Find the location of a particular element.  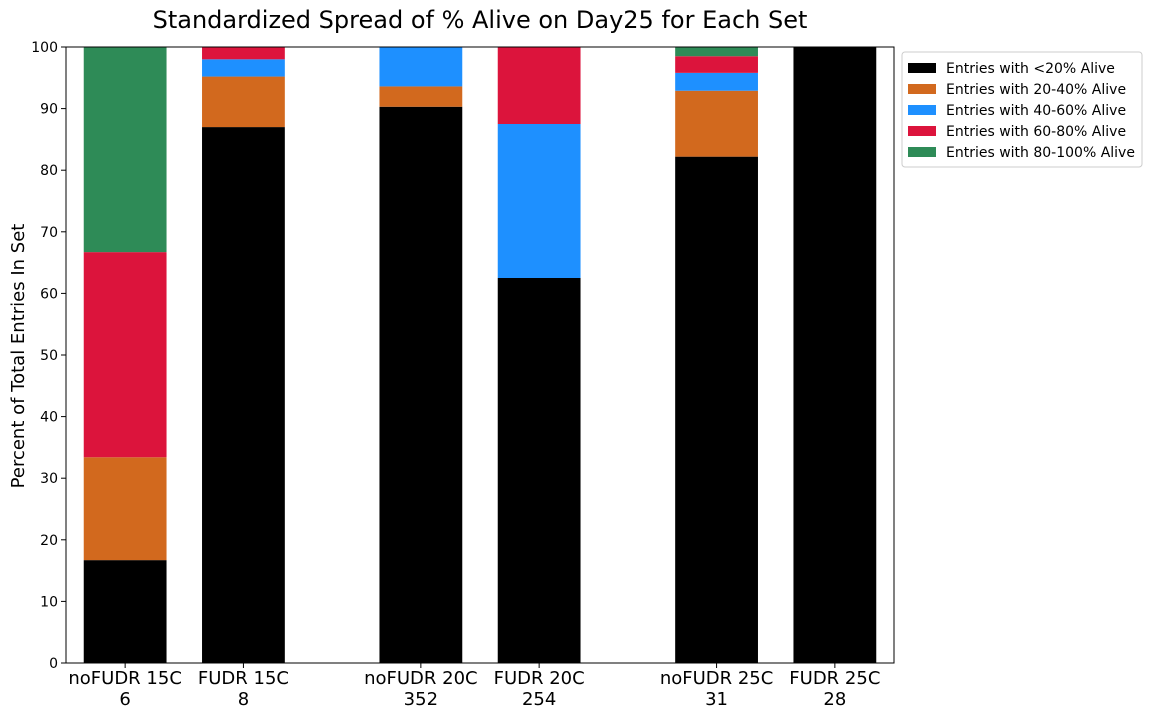

y-tick-label: 60 is located at coordinates (49, 294).